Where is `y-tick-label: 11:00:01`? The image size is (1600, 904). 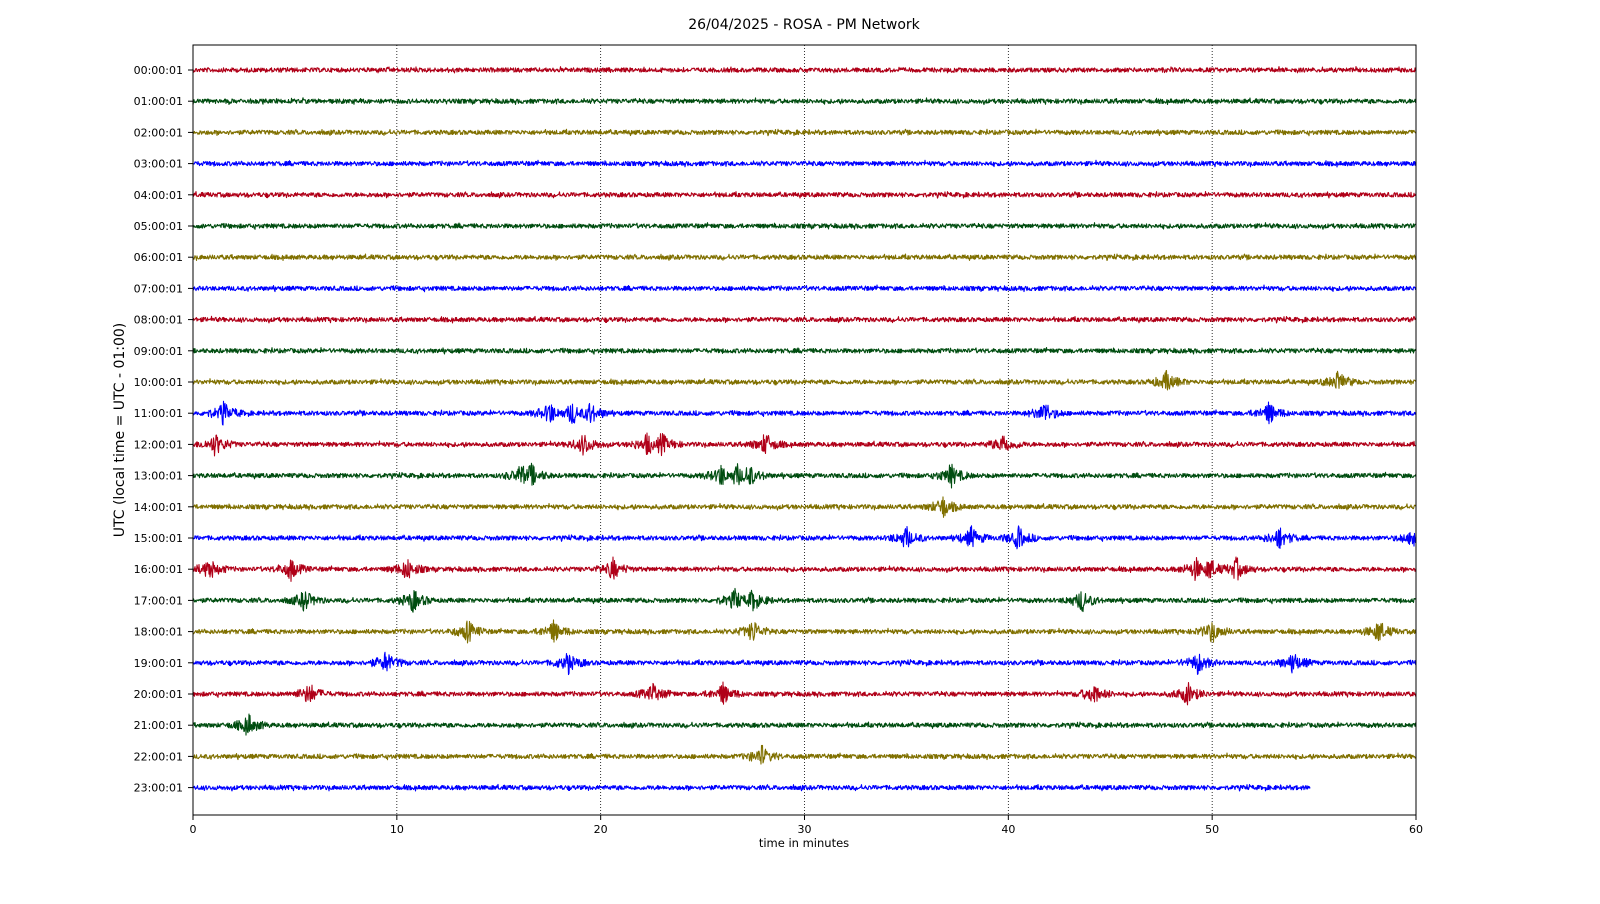
y-tick-label: 11:00:01 is located at coordinates (158, 413).